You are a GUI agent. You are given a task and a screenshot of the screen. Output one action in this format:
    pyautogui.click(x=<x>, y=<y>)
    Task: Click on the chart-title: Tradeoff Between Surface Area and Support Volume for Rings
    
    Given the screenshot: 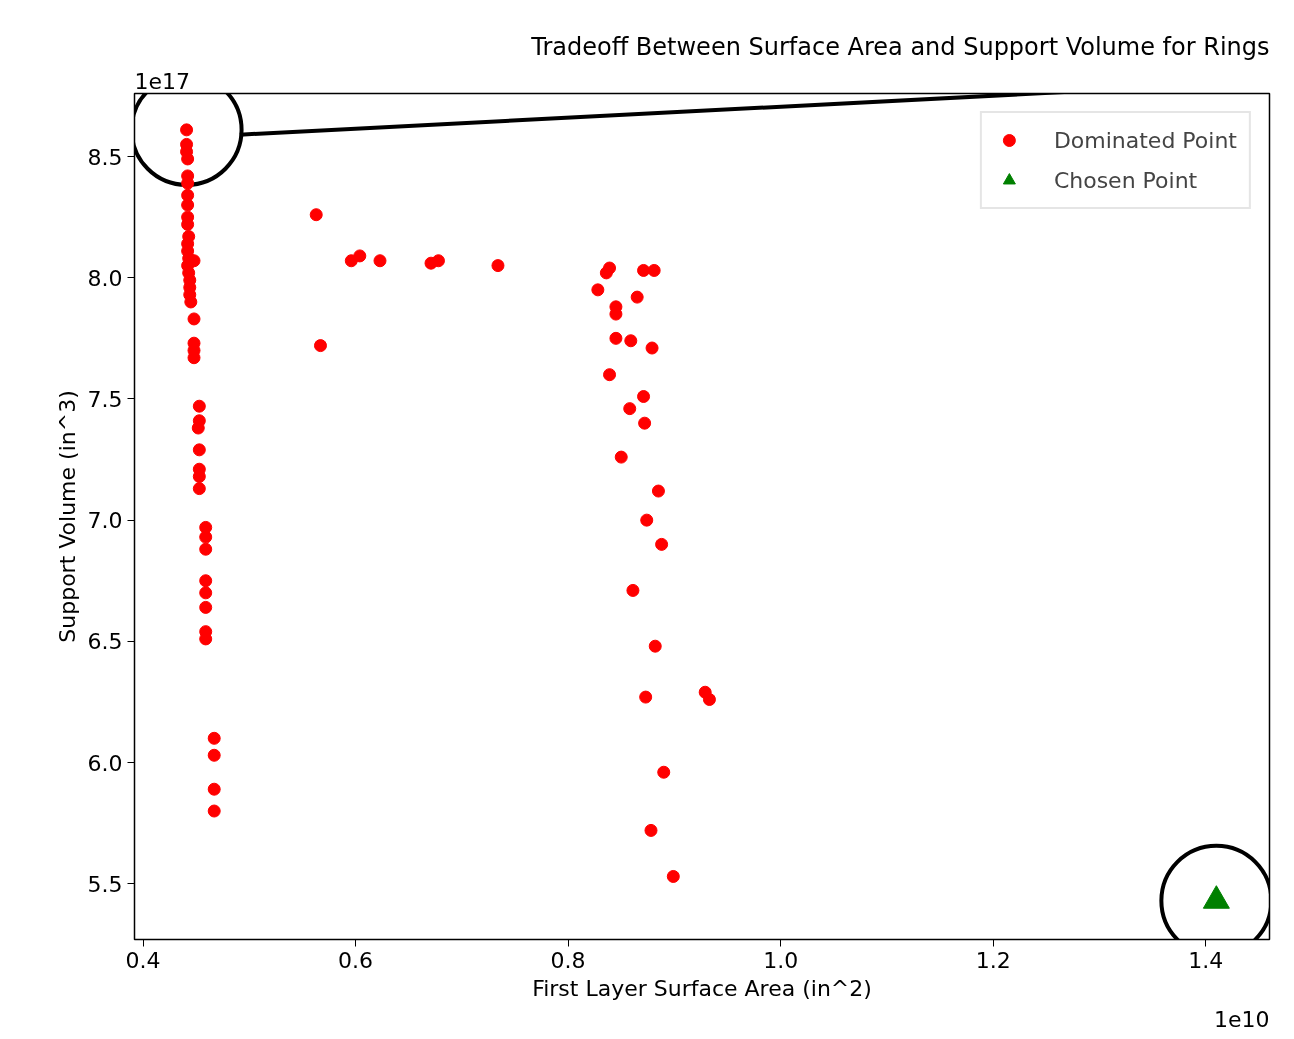 What is the action you would take?
    pyautogui.click(x=900, y=46)
    